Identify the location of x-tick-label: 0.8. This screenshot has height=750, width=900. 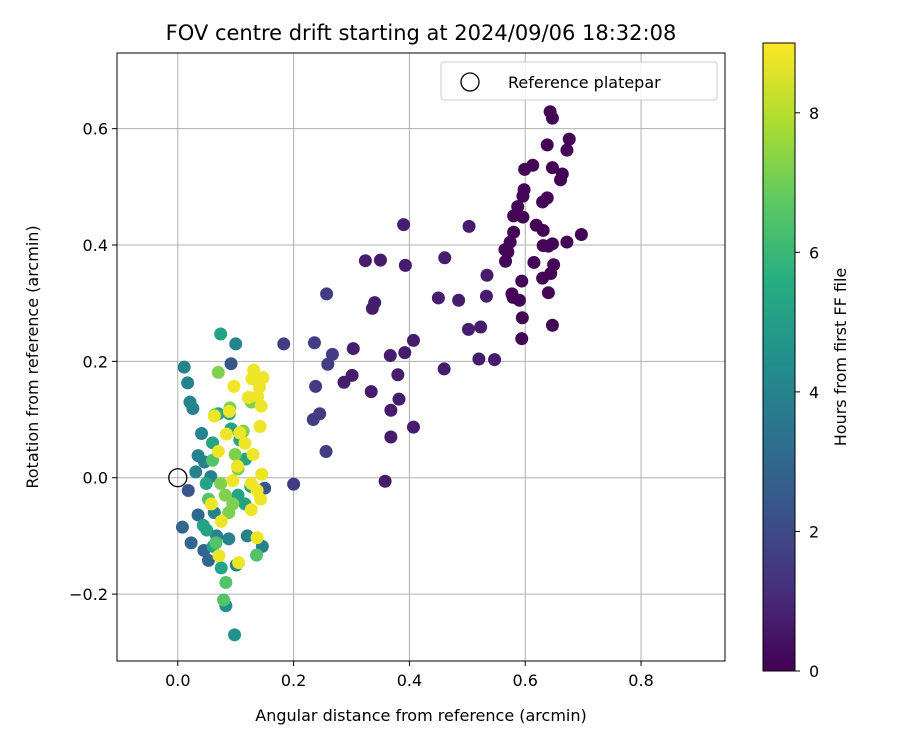
(640, 680).